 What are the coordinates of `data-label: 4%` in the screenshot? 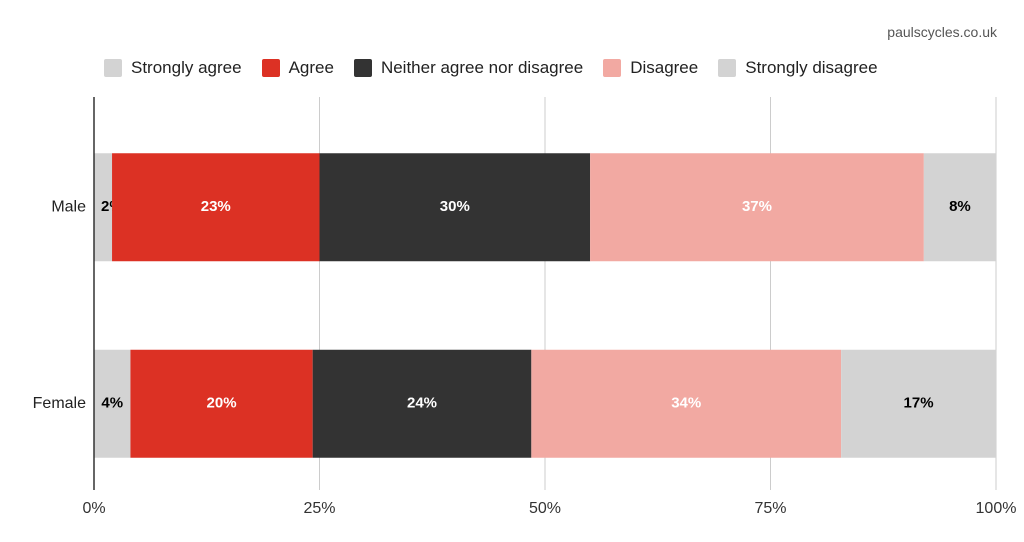 It's located at (112, 403).